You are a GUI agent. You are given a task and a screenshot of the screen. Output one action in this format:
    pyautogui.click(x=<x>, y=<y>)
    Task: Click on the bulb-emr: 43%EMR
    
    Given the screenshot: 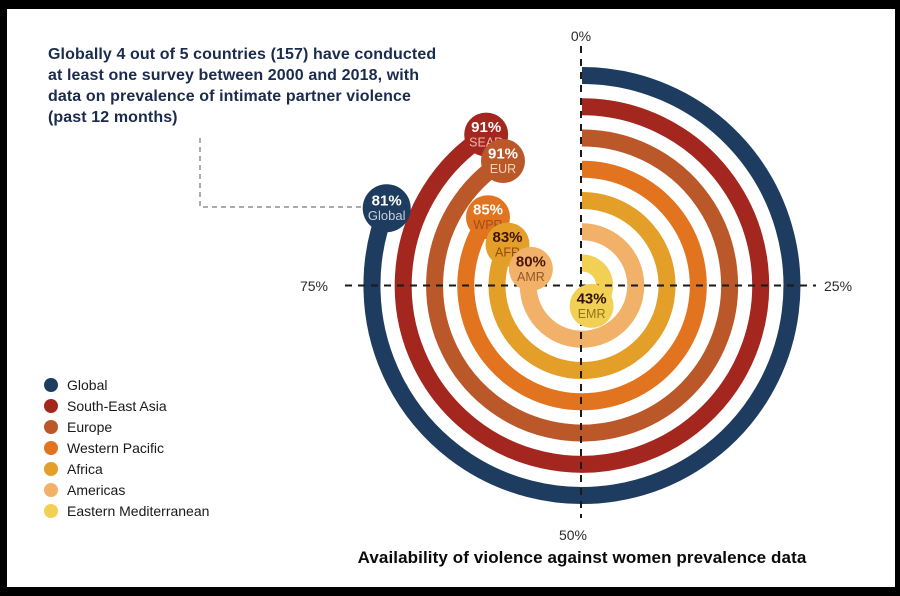 What is the action you would take?
    pyautogui.click(x=591, y=305)
    